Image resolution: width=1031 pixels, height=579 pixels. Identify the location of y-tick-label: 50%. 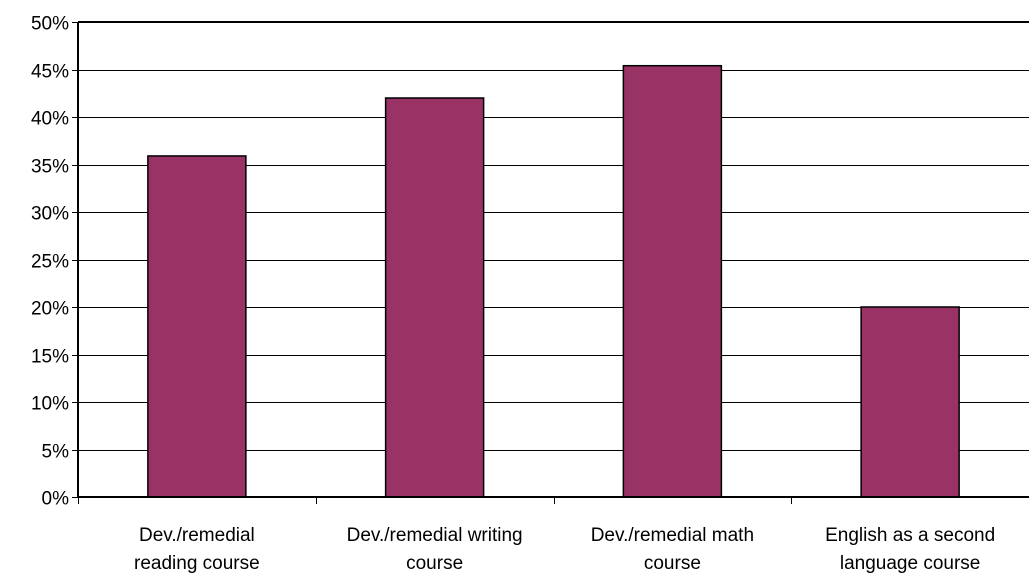
(50, 24).